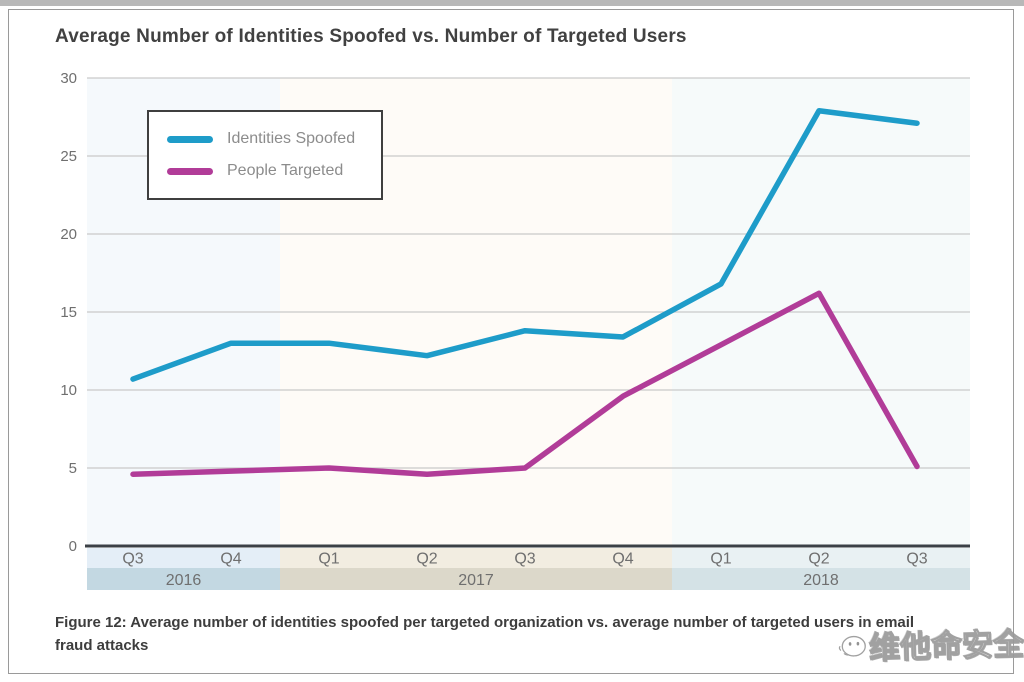 The image size is (1024, 682). Describe the element at coordinates (73, 546) in the screenshot. I see `y-tick-label-0: 0` at that location.